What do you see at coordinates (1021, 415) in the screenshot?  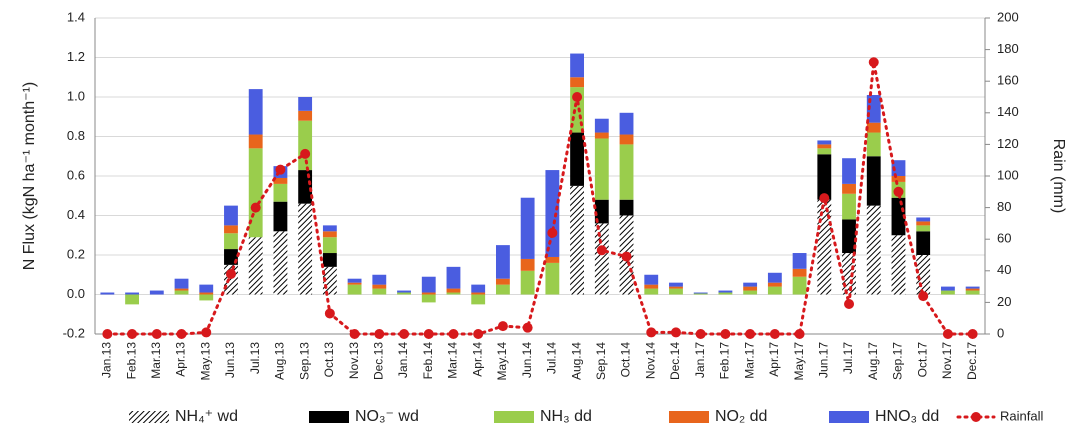 I see `legend-label: Rainfall` at bounding box center [1021, 415].